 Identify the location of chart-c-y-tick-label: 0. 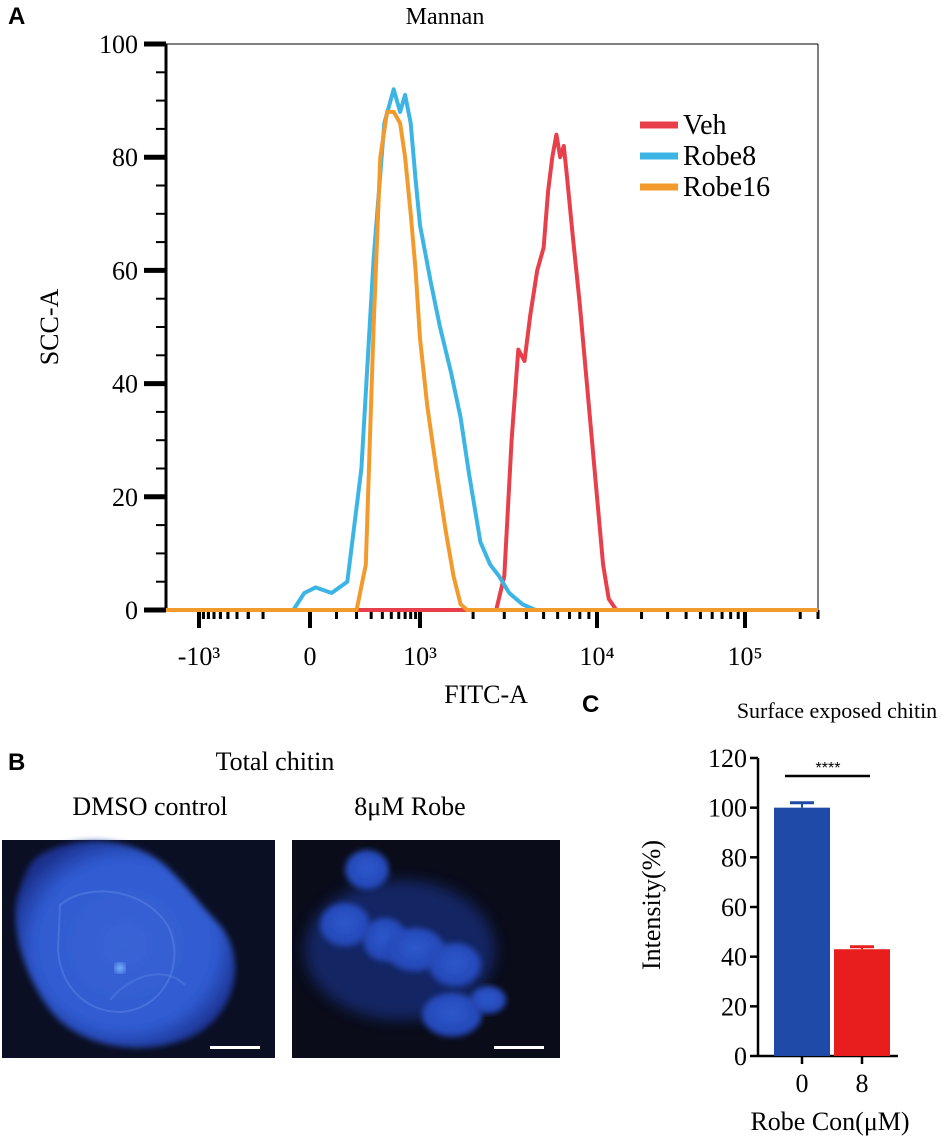
(740, 1056).